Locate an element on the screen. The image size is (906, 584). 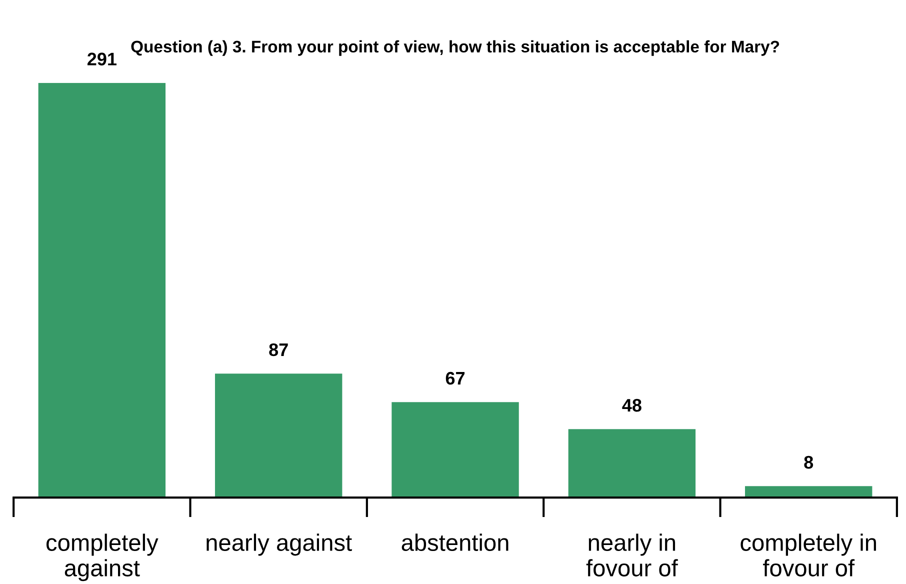
data-label: 87 is located at coordinates (278, 349).